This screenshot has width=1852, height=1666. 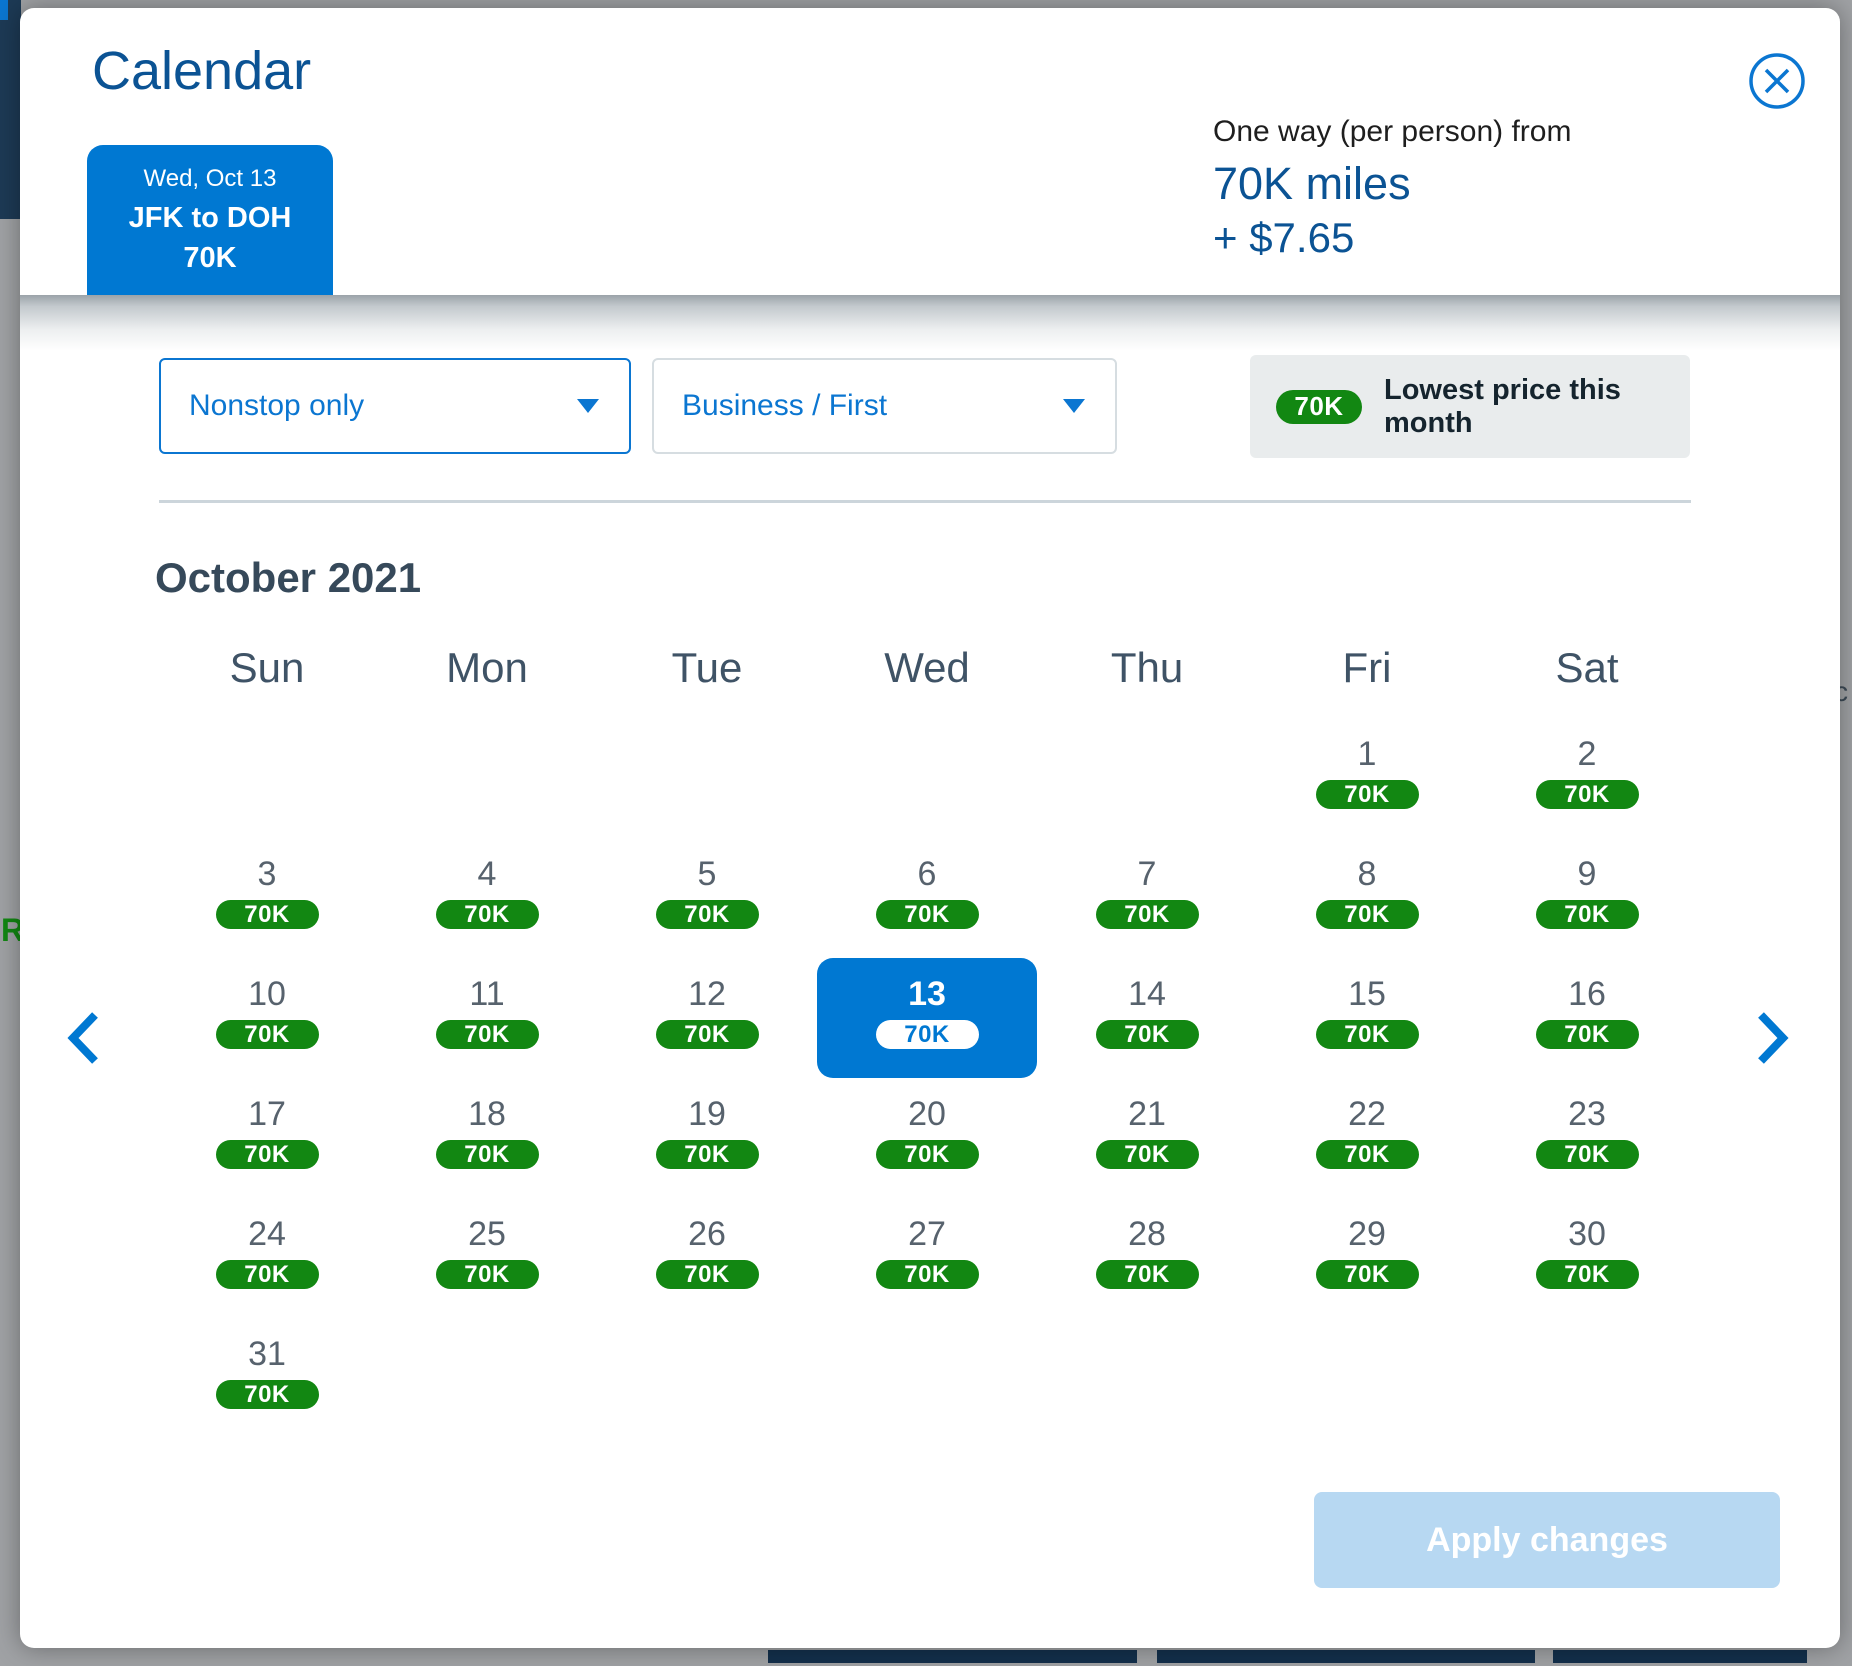 What do you see at coordinates (1587, 994) in the screenshot?
I see `day-number: 16` at bounding box center [1587, 994].